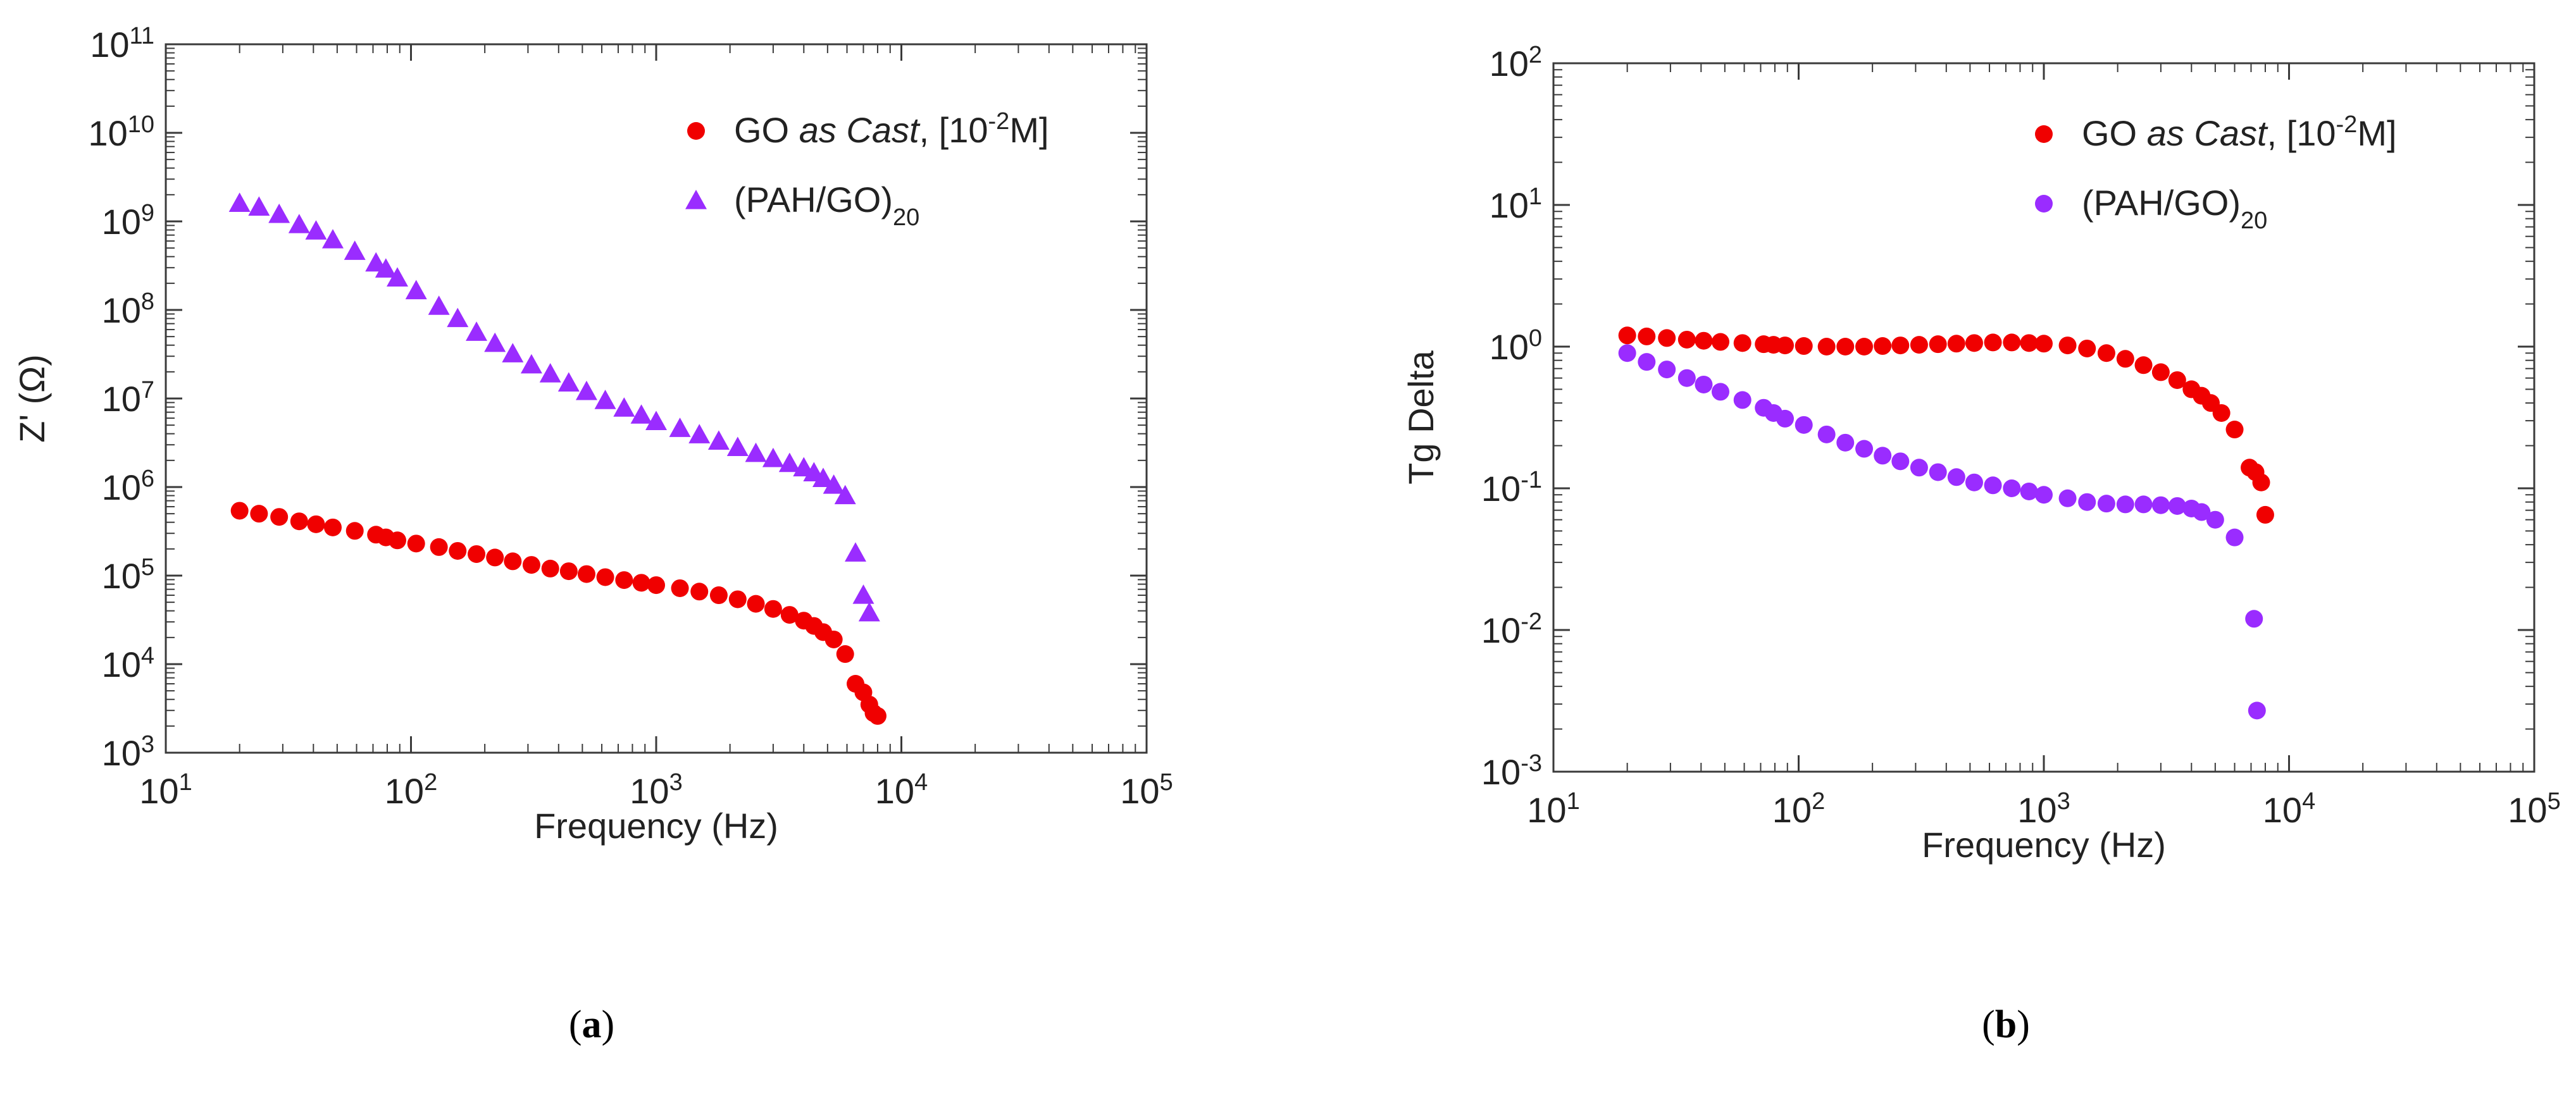  What do you see at coordinates (656, 826) in the screenshot?
I see `x-axis-title: Frequency (Hz)` at bounding box center [656, 826].